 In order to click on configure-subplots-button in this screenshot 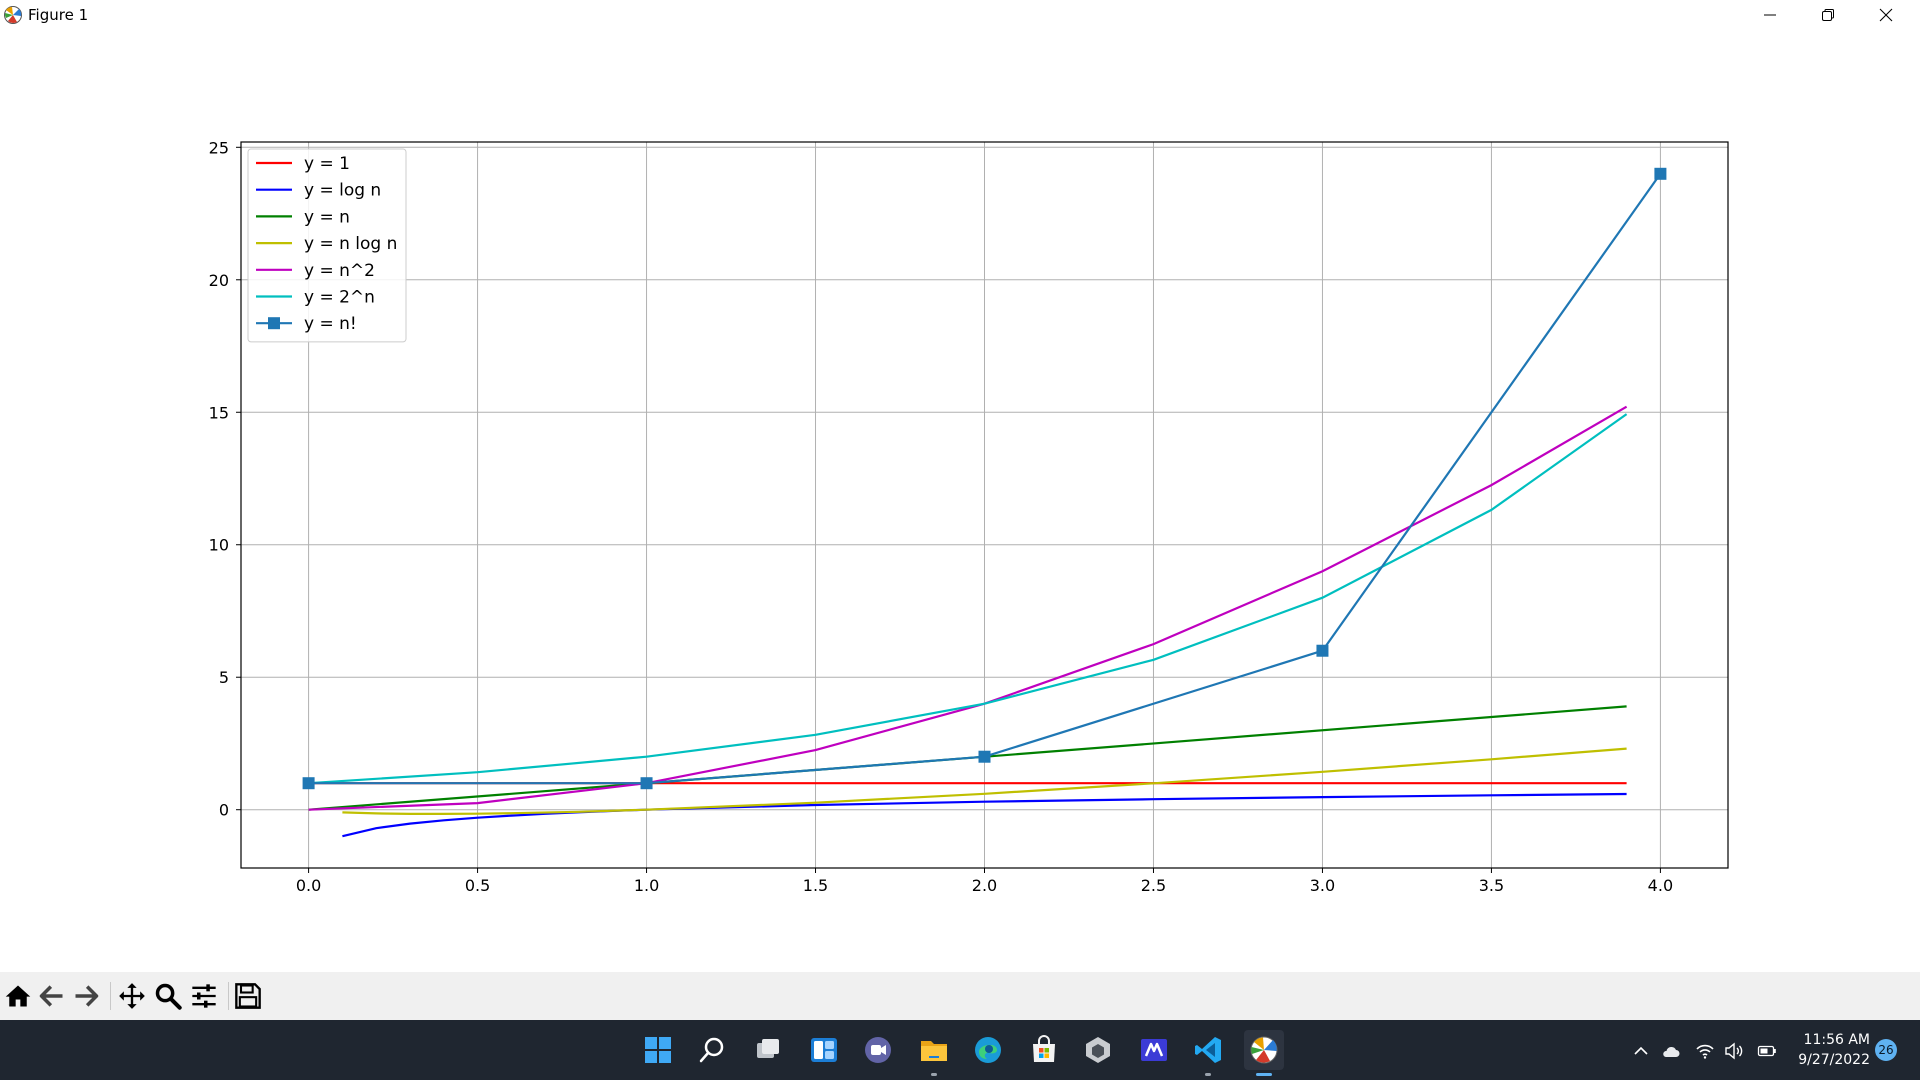, I will do `click(204, 996)`.